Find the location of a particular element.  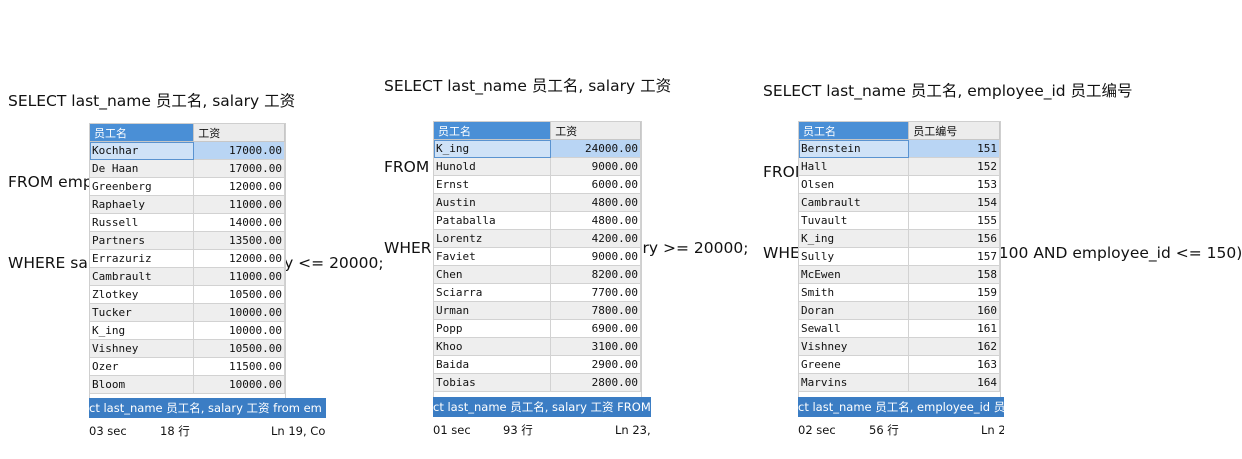

table-row: Khoo 3100.00 is located at coordinates (537, 346).